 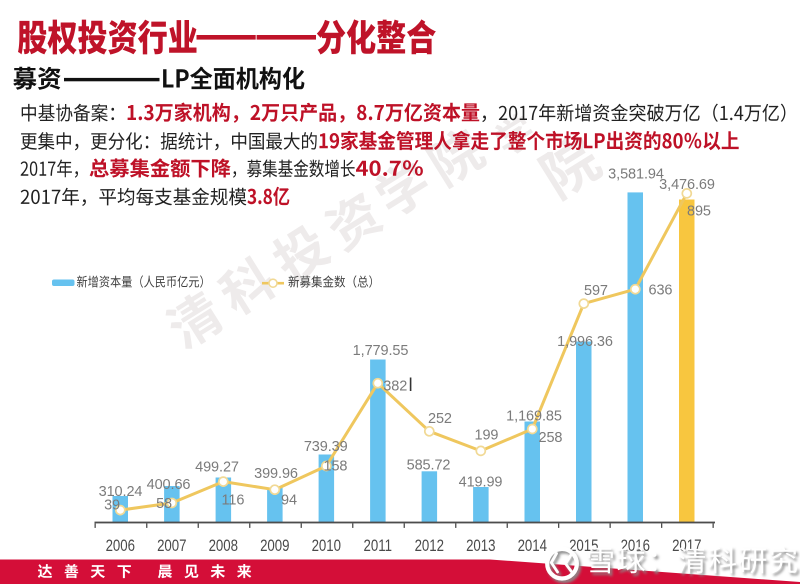 What do you see at coordinates (429, 466) in the screenshot?
I see `svg-text: 585.72` at bounding box center [429, 466].